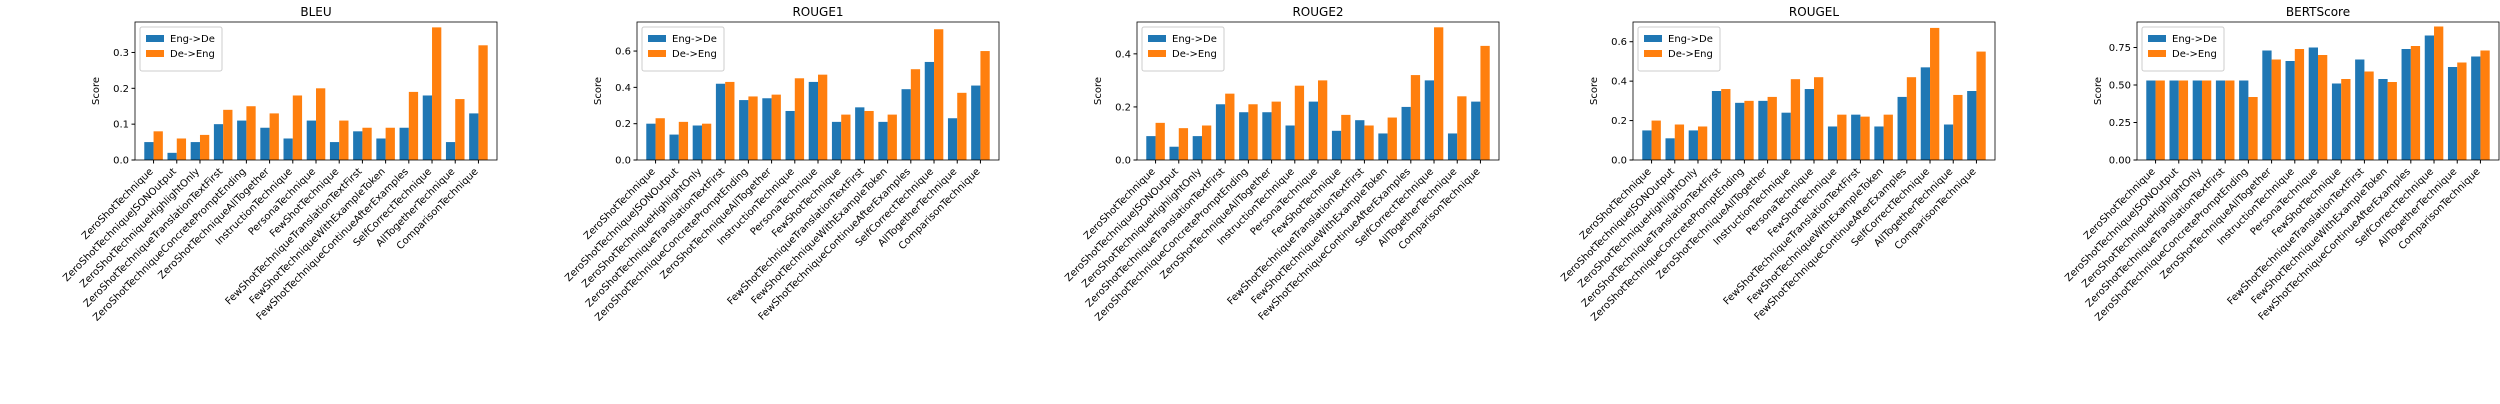 This screenshot has height=404, width=2500. Describe the element at coordinates (1123, 54) in the screenshot. I see `y-tick-label: 0.4` at that location.